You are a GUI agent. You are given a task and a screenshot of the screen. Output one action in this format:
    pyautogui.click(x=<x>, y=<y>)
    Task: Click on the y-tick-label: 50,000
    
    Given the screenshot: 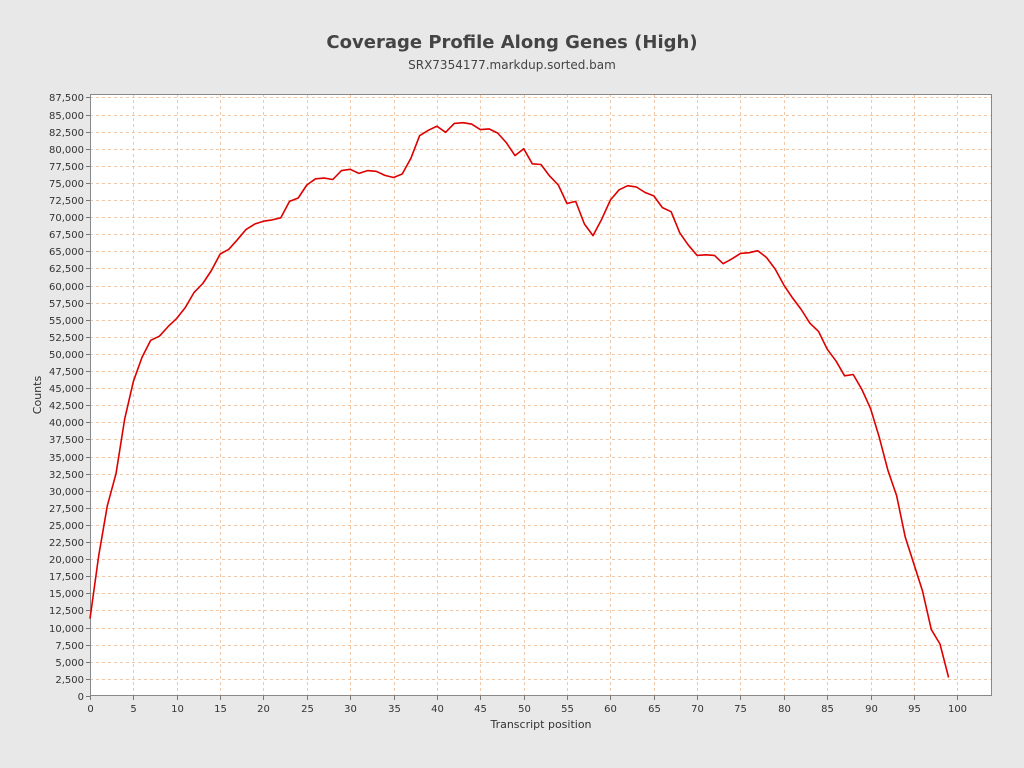 What is the action you would take?
    pyautogui.click(x=66, y=355)
    